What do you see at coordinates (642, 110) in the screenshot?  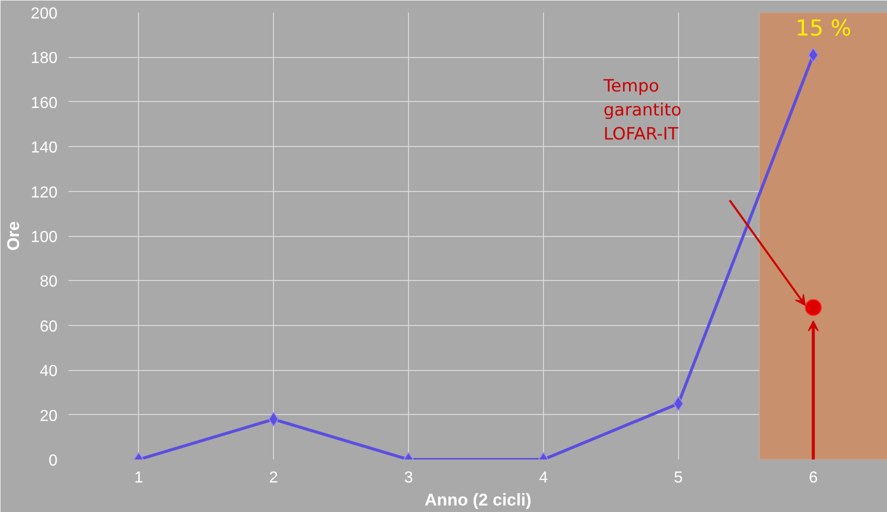 I see `annotation: Tempo garantito LOFAR-IT` at bounding box center [642, 110].